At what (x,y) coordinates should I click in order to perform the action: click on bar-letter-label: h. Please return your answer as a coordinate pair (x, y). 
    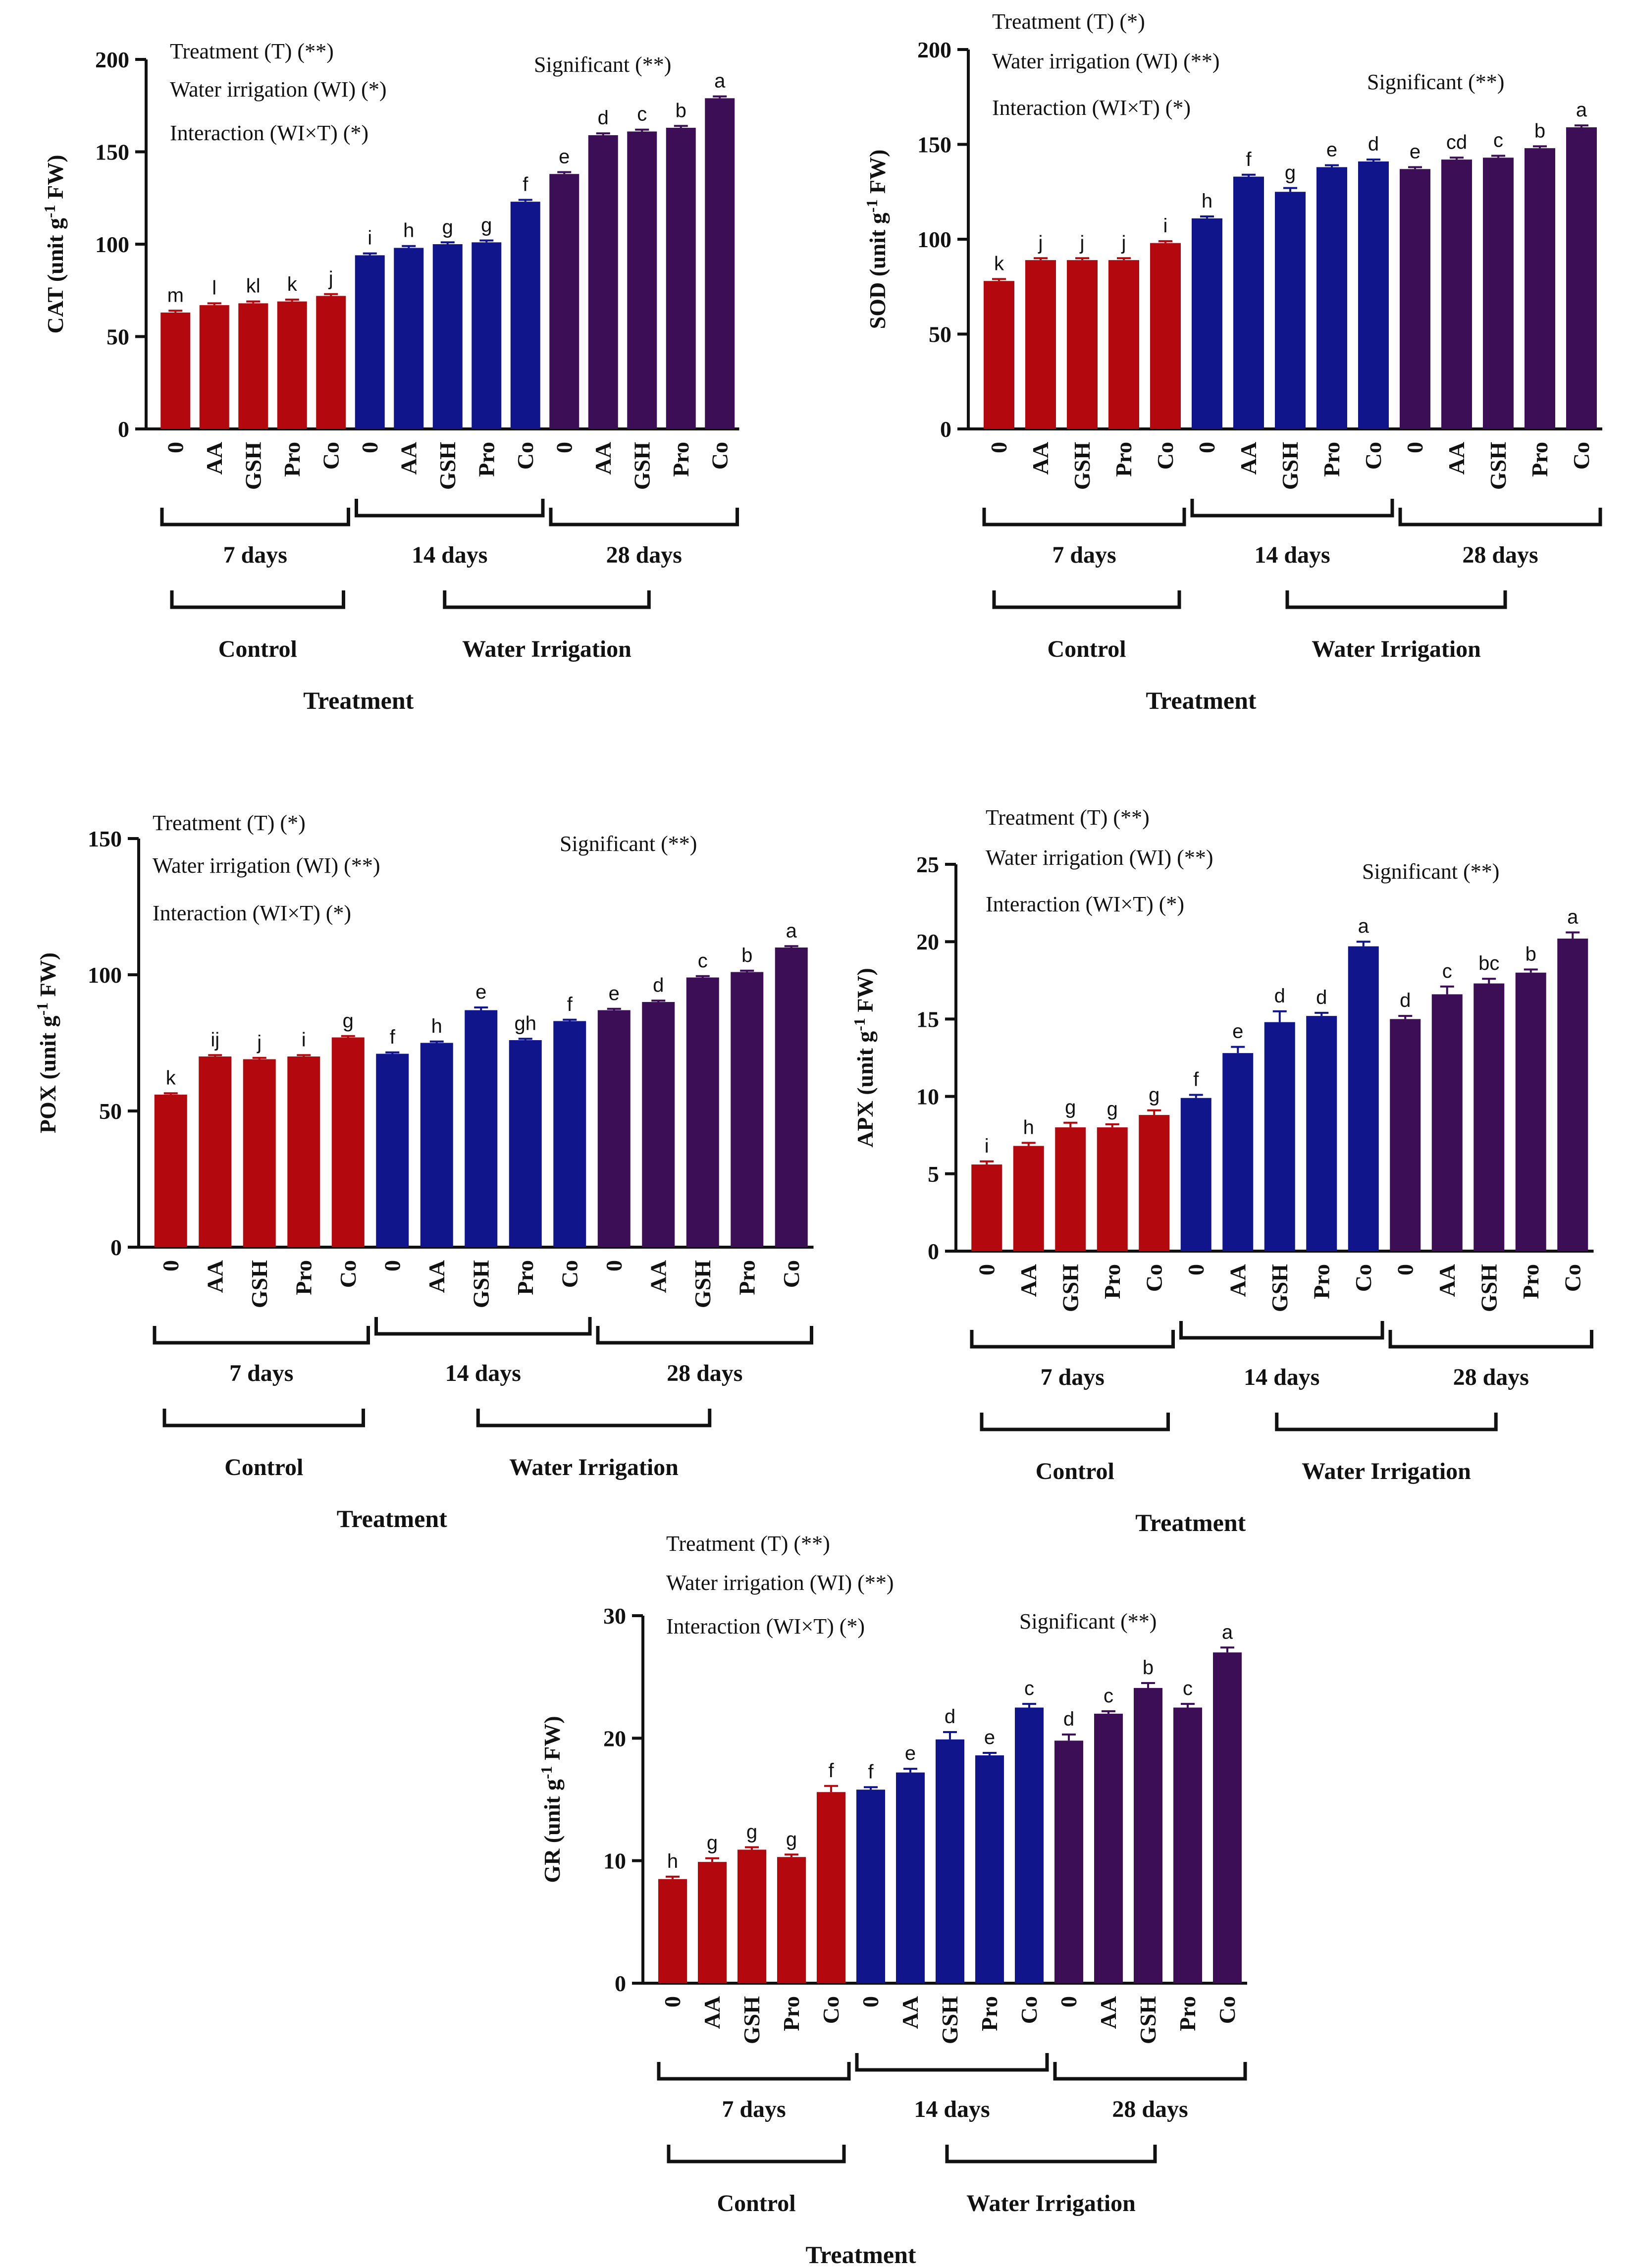
    Looking at the image, I should click on (436, 1026).